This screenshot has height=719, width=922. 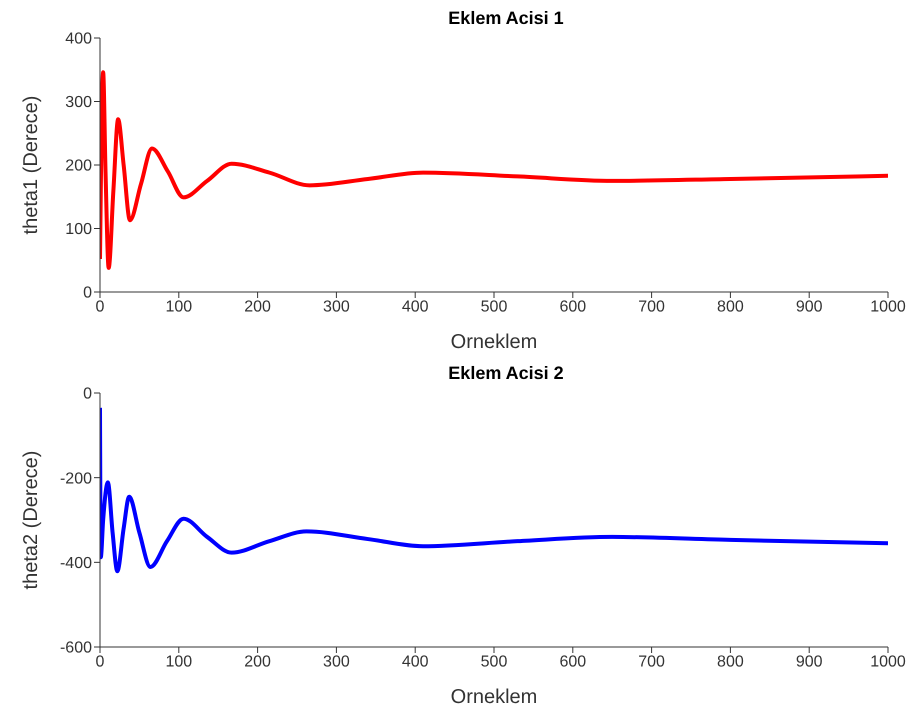 I want to click on y-tick-label: -400, so click(x=76, y=563).